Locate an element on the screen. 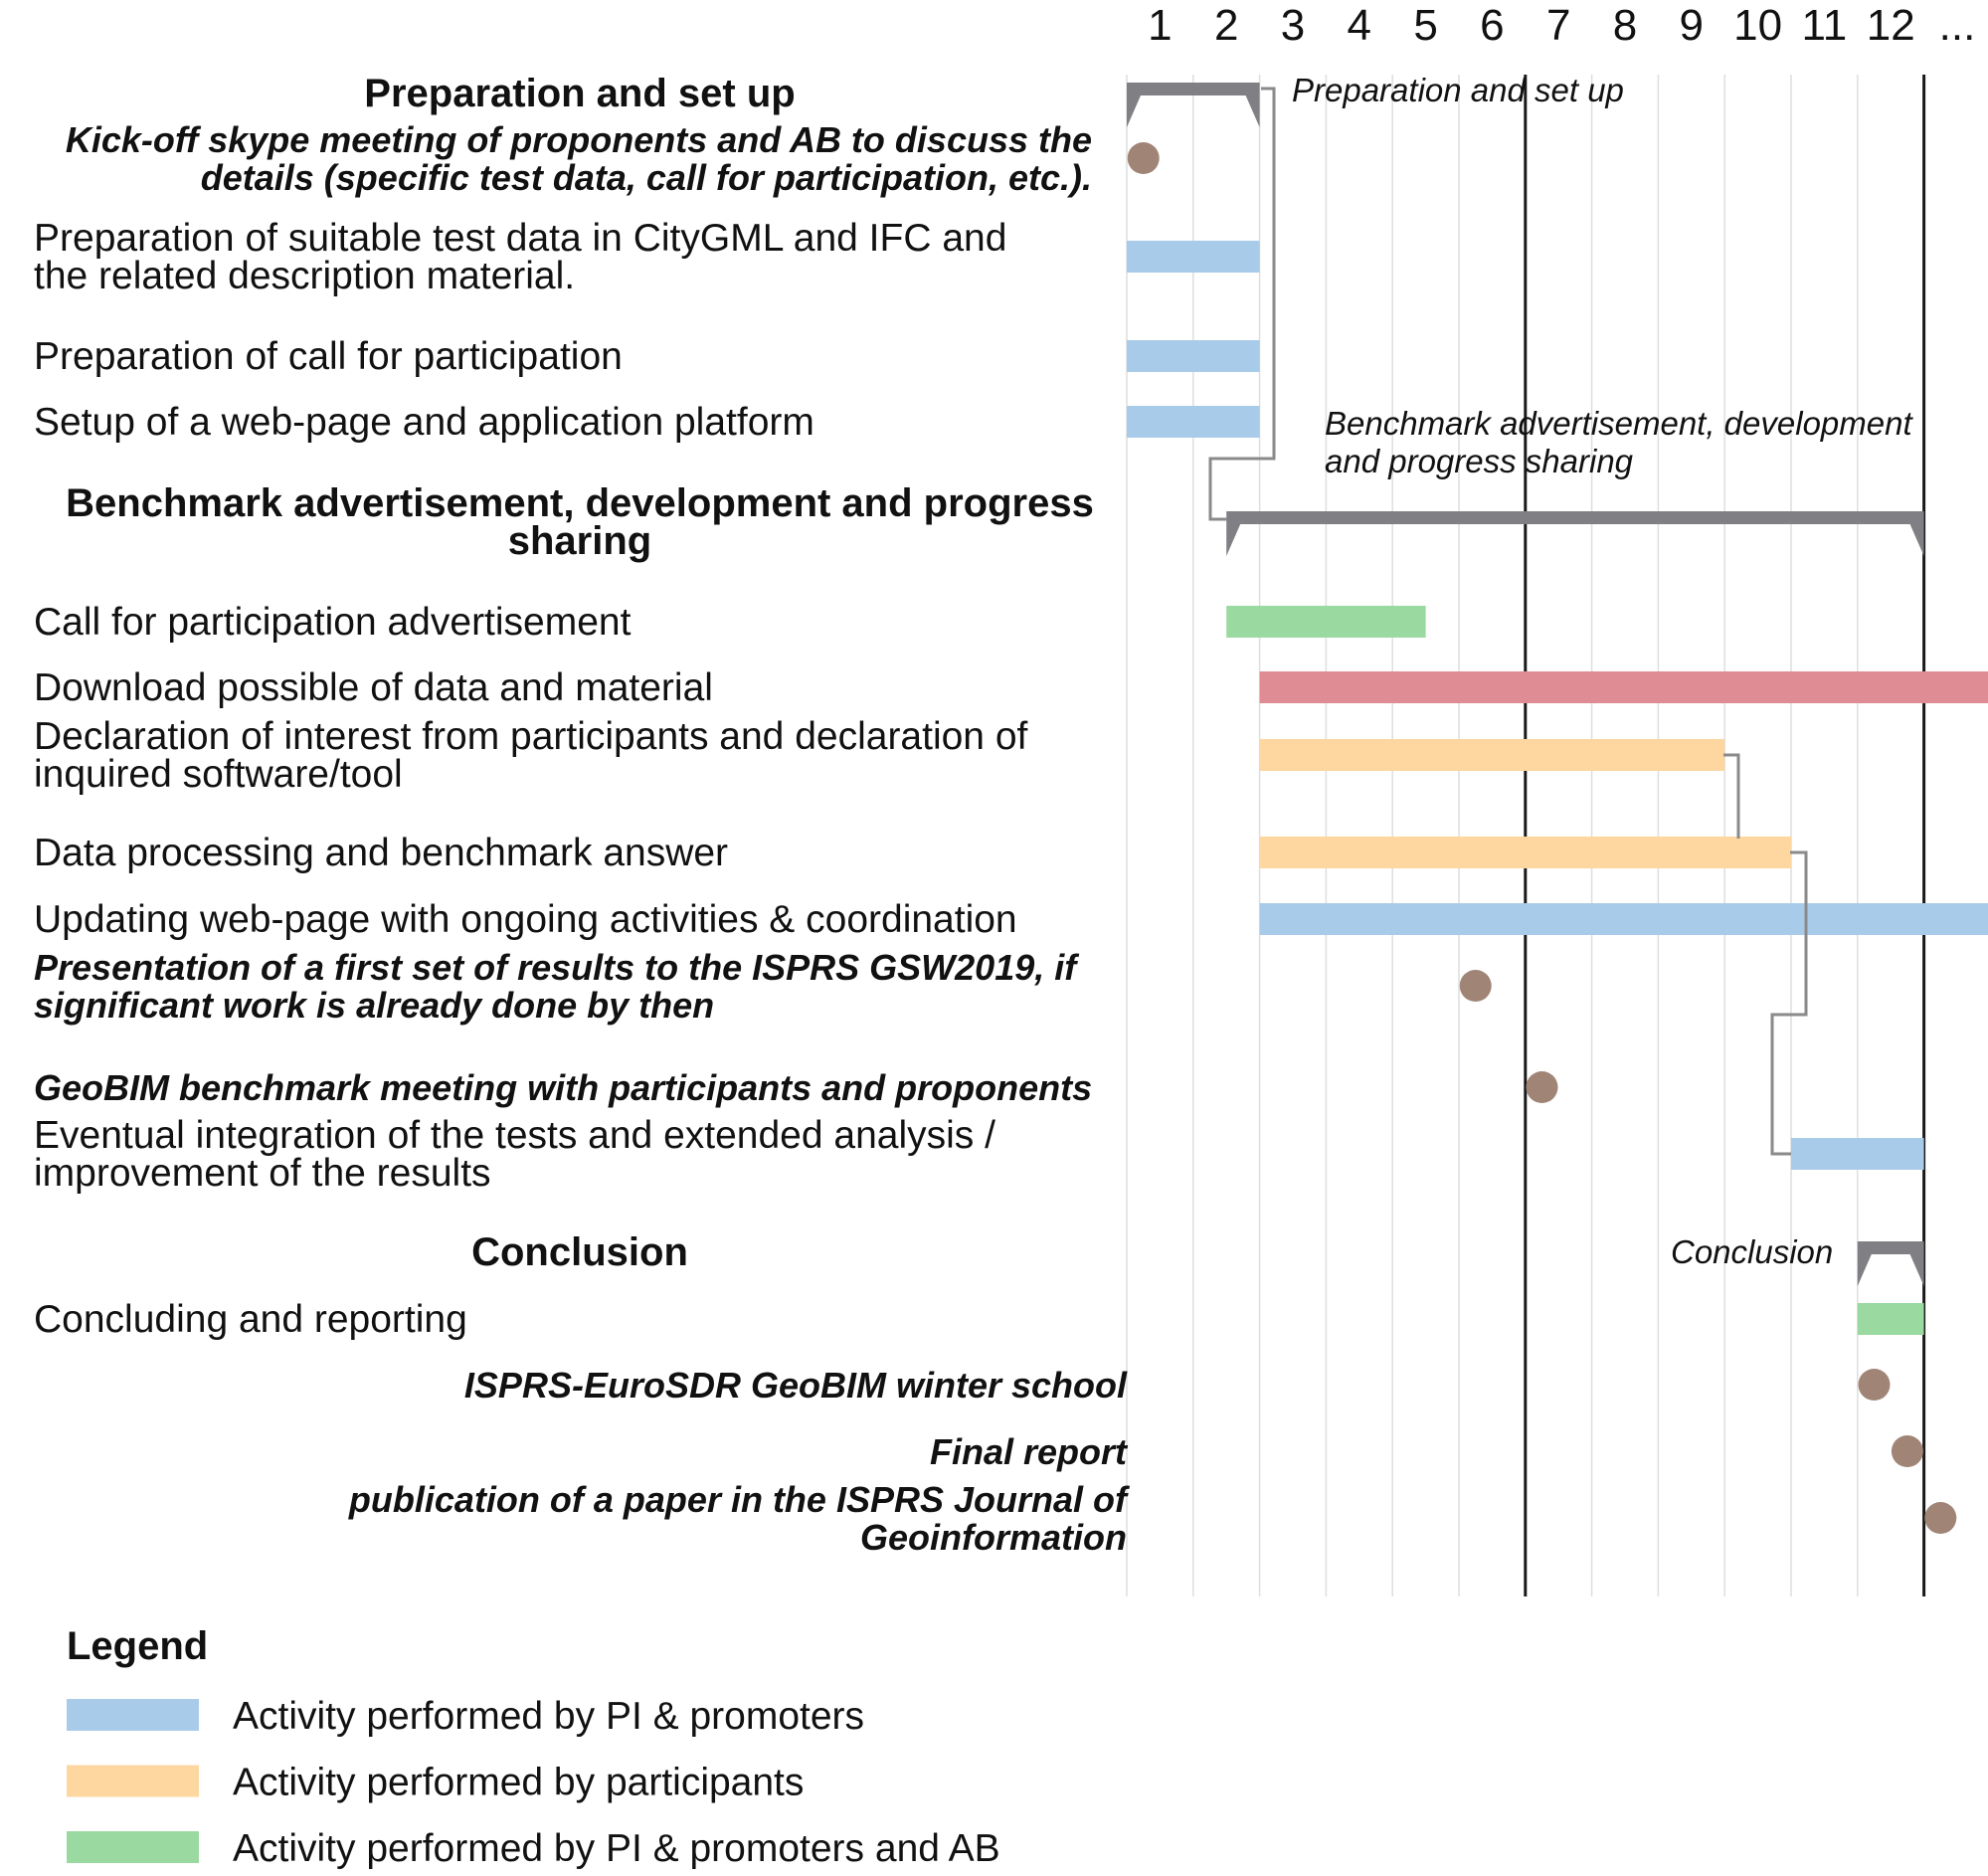 This screenshot has width=1988, height=1876. activity-label-line: improvement of the results is located at coordinates (262, 1174).